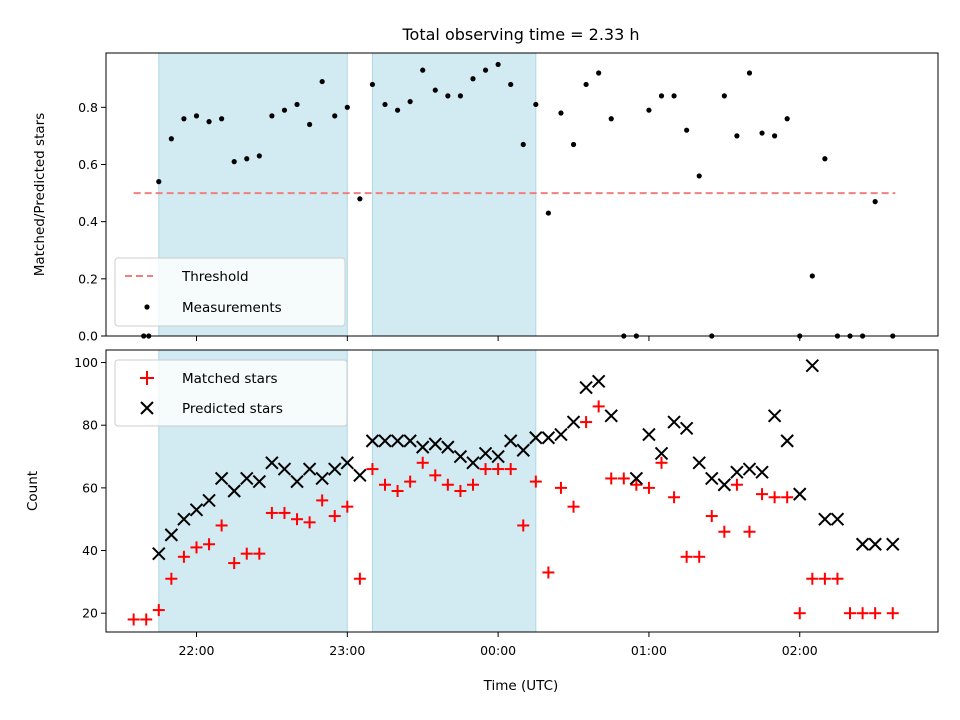  I want to click on bottom-y-tick-label: 20, so click(90, 613).